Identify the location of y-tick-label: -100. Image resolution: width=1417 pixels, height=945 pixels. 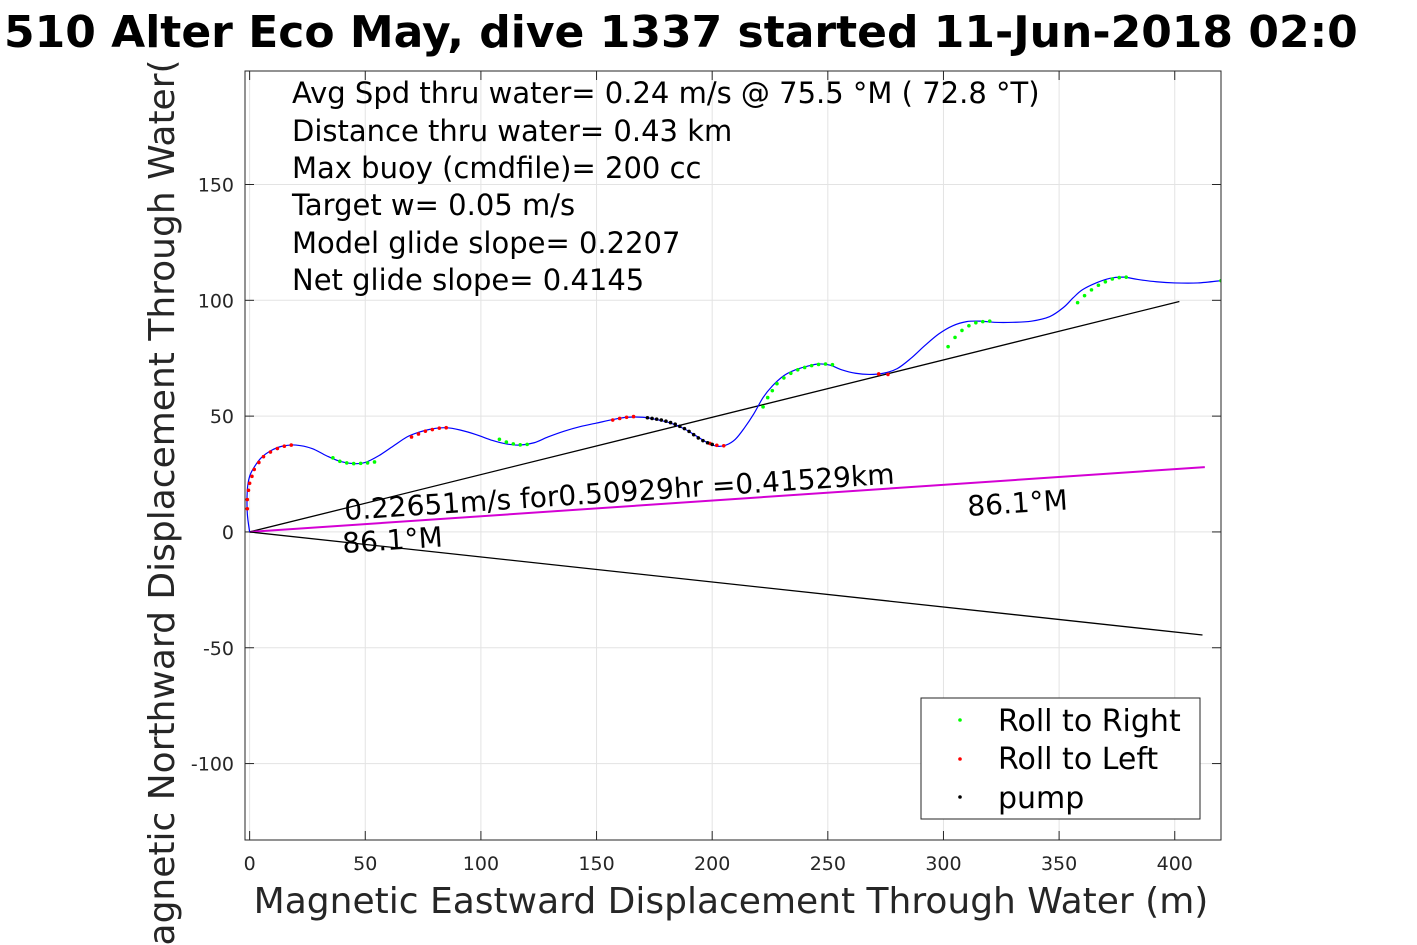
(212, 765).